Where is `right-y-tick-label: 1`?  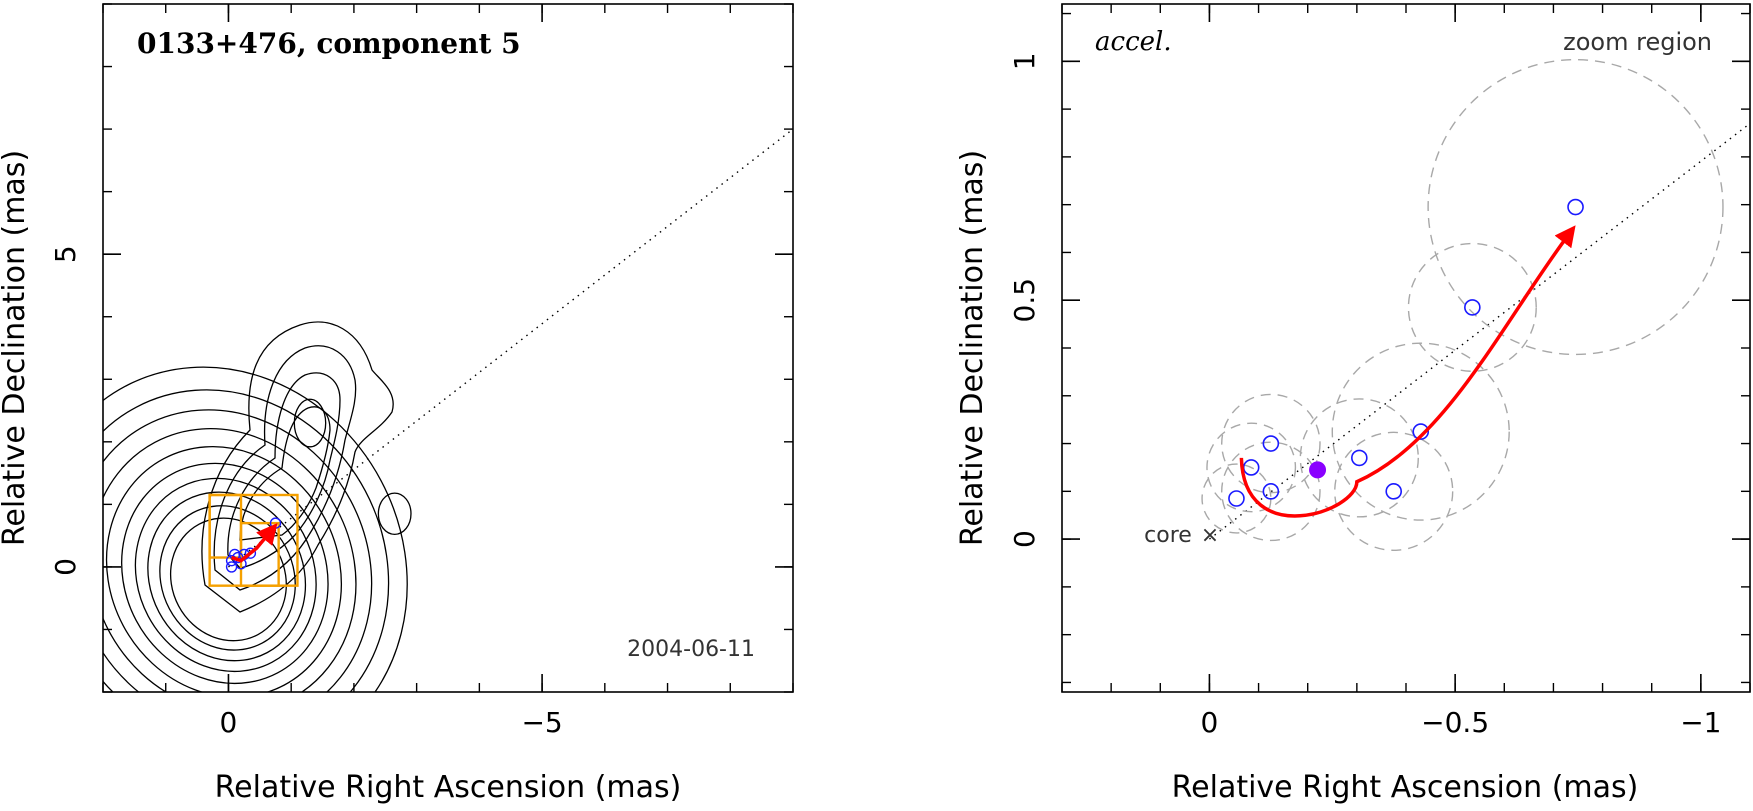 right-y-tick-label: 1 is located at coordinates (1024, 61).